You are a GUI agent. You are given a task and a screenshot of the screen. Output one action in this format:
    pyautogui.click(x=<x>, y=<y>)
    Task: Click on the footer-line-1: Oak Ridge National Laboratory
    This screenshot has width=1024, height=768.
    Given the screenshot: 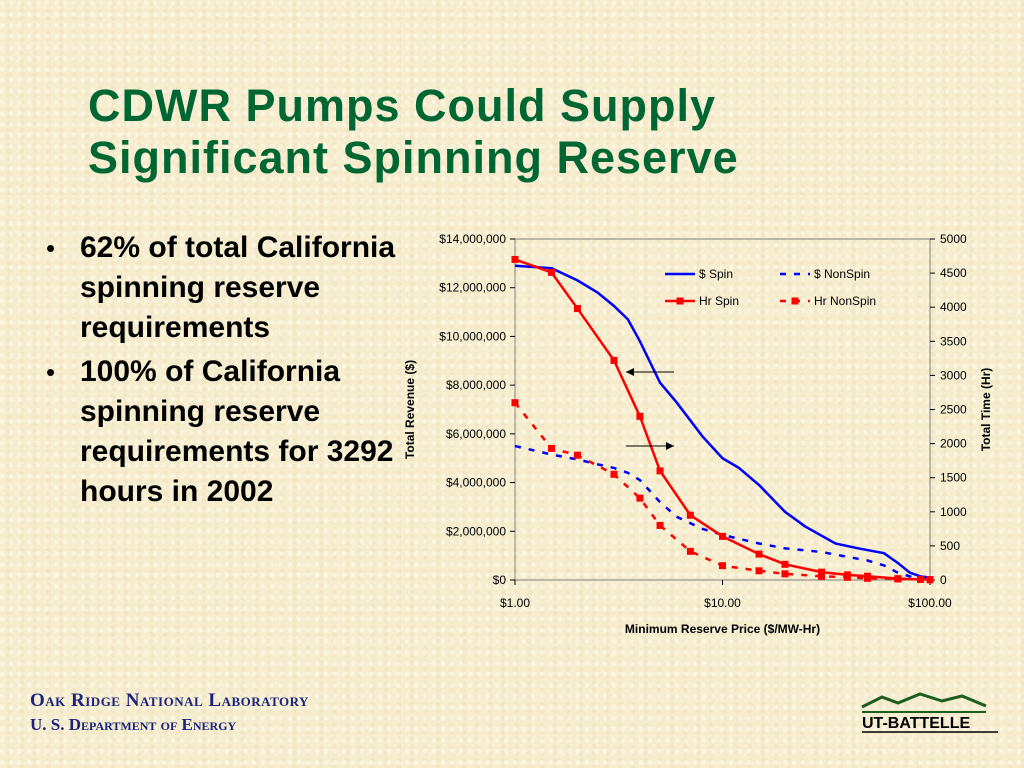 What is the action you would take?
    pyautogui.click(x=169, y=700)
    